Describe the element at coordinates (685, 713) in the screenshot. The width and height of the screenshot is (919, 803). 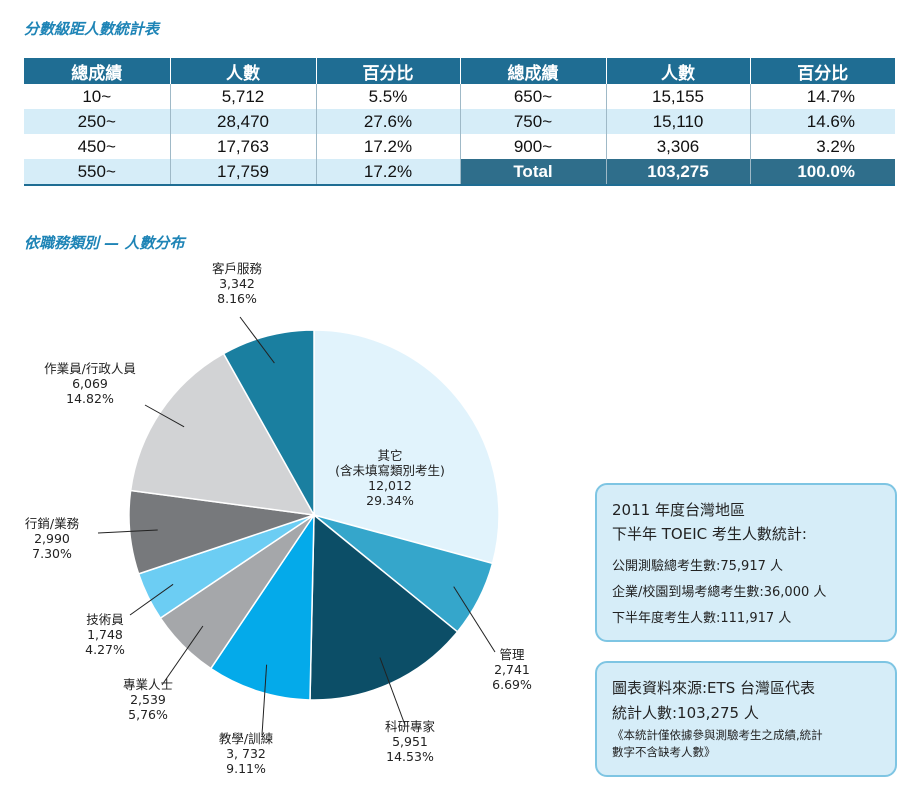
I see `source-count-line: 統計人數:103,275 人` at that location.